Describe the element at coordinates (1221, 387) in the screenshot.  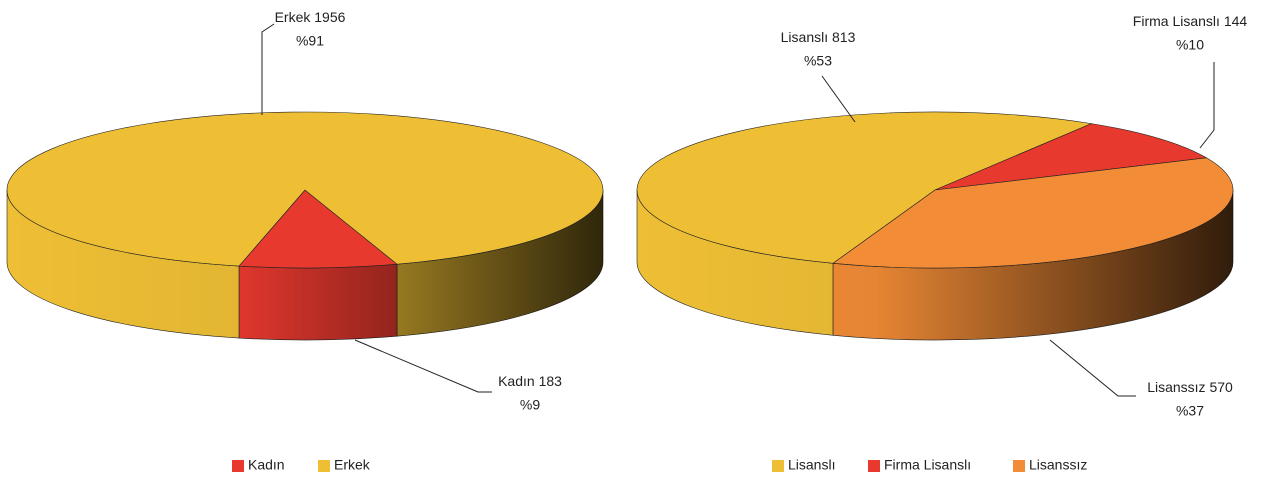
I see `label-value: 570` at that location.